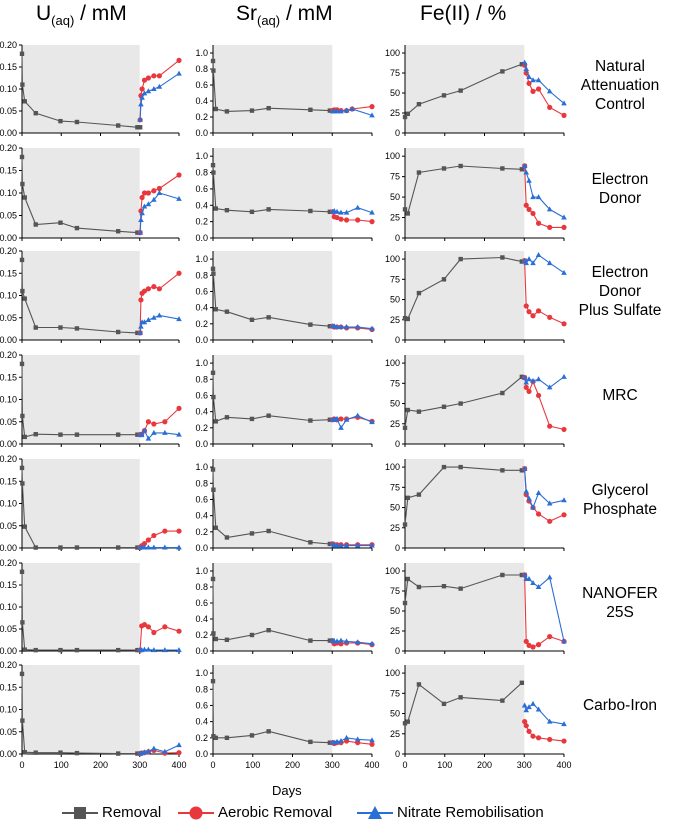 The image size is (685, 825). What do you see at coordinates (620, 198) in the screenshot?
I see `row-label-line: Donor` at bounding box center [620, 198].